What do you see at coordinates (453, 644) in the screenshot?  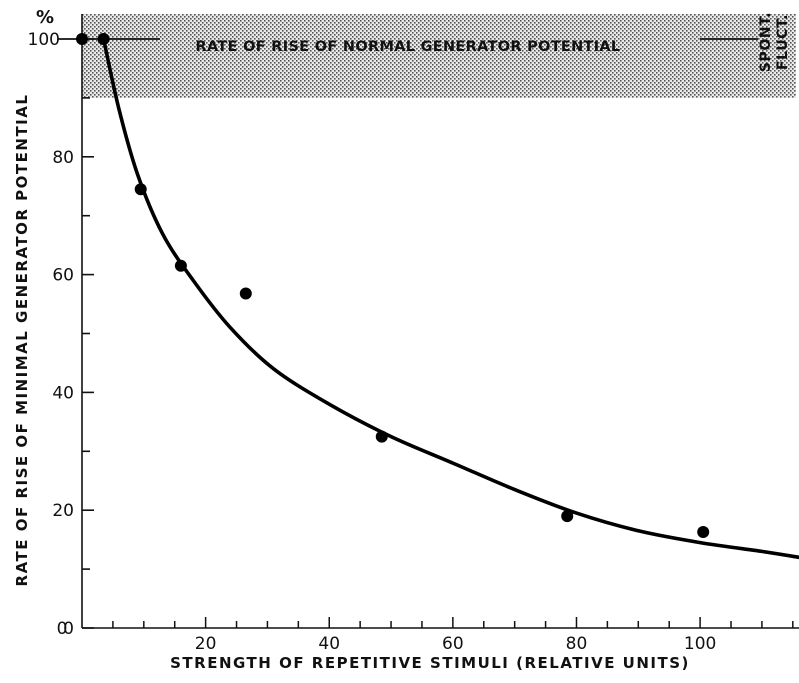 I see `x-tick-label: 60` at bounding box center [453, 644].